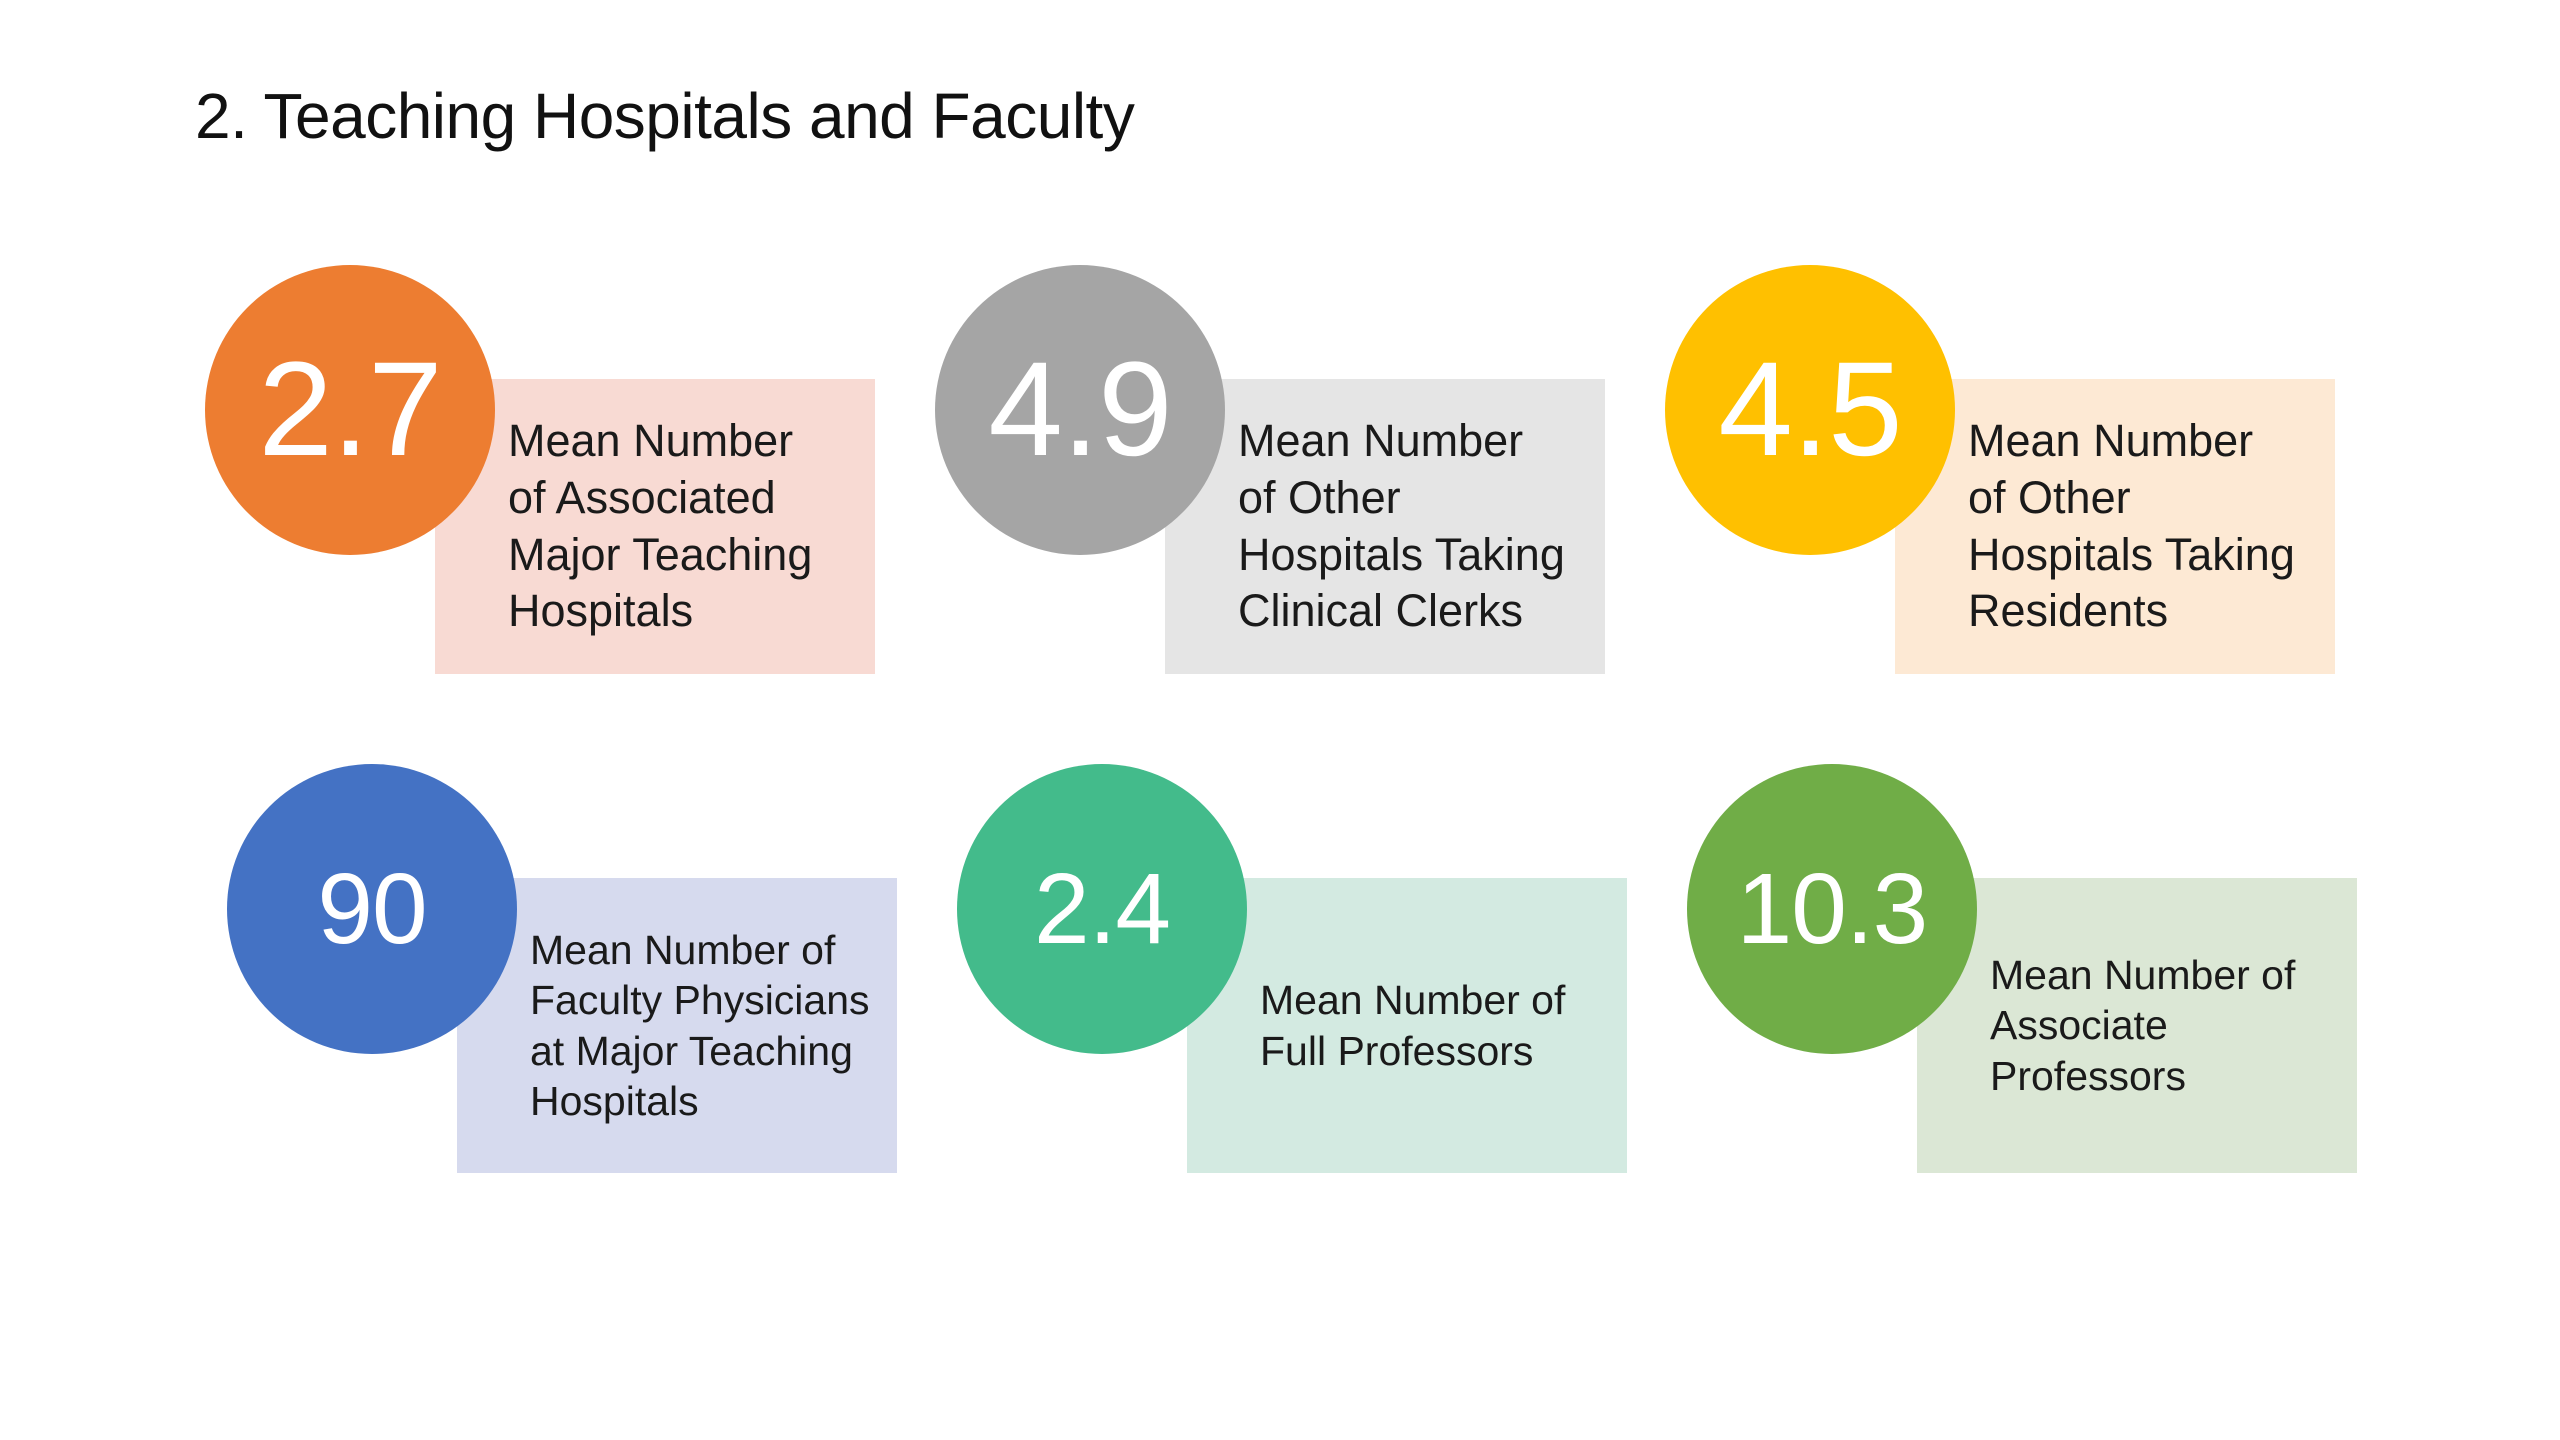 This screenshot has width=2560, height=1440. I want to click on stat-value: 4.5, so click(1810, 409).